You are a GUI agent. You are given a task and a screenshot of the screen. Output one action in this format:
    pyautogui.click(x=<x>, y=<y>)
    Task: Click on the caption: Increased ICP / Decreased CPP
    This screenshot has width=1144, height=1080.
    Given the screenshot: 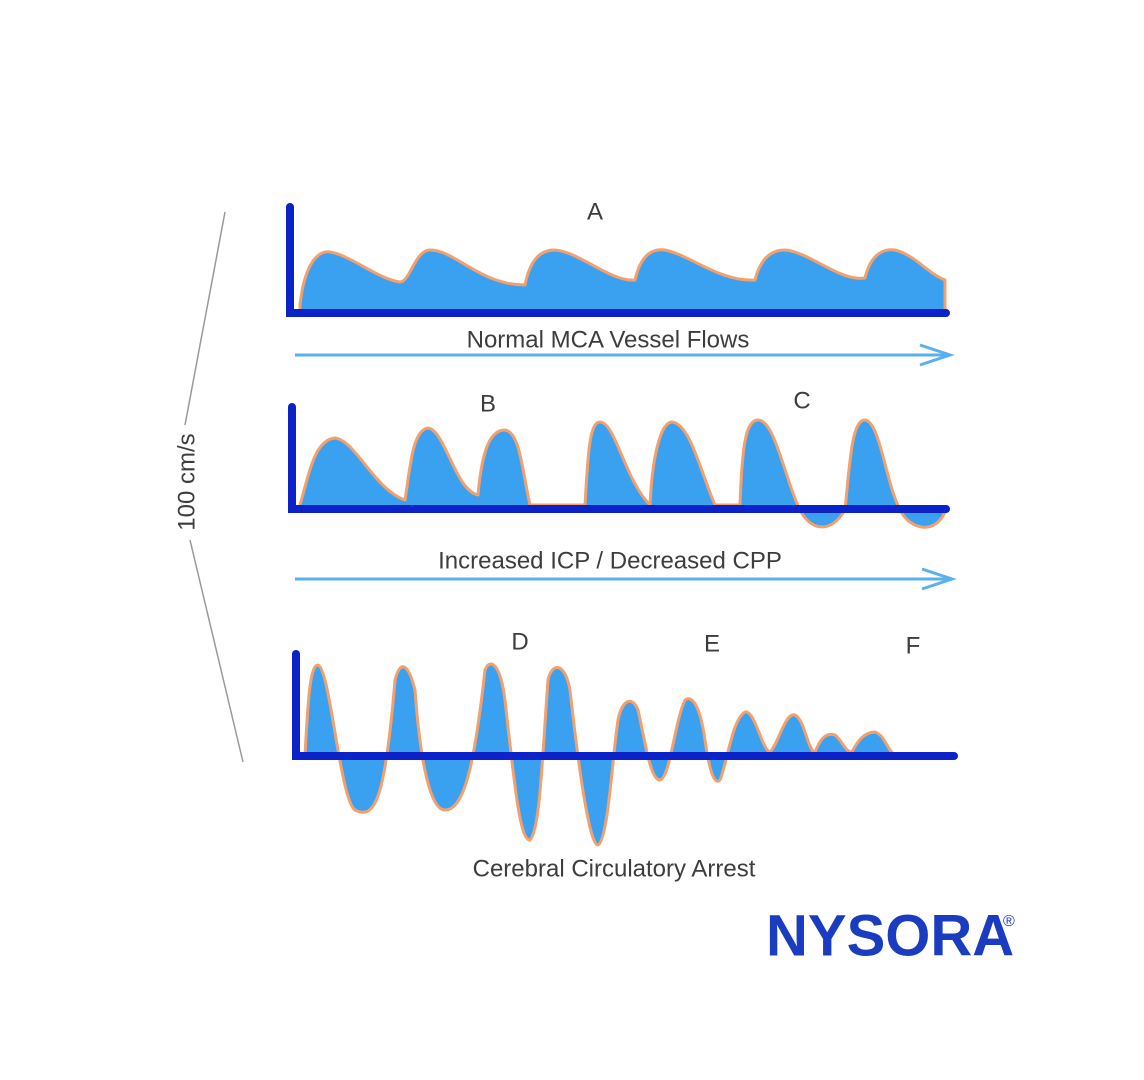 What is the action you would take?
    pyautogui.click(x=610, y=560)
    